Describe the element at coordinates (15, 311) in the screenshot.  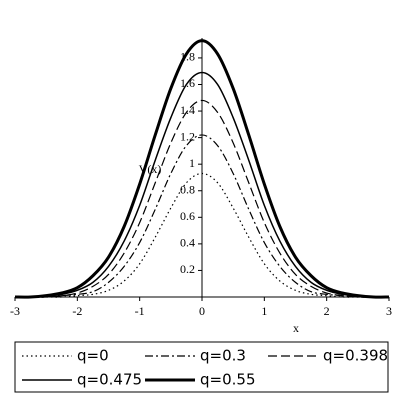
I see `x-tick-label: -3` at that location.